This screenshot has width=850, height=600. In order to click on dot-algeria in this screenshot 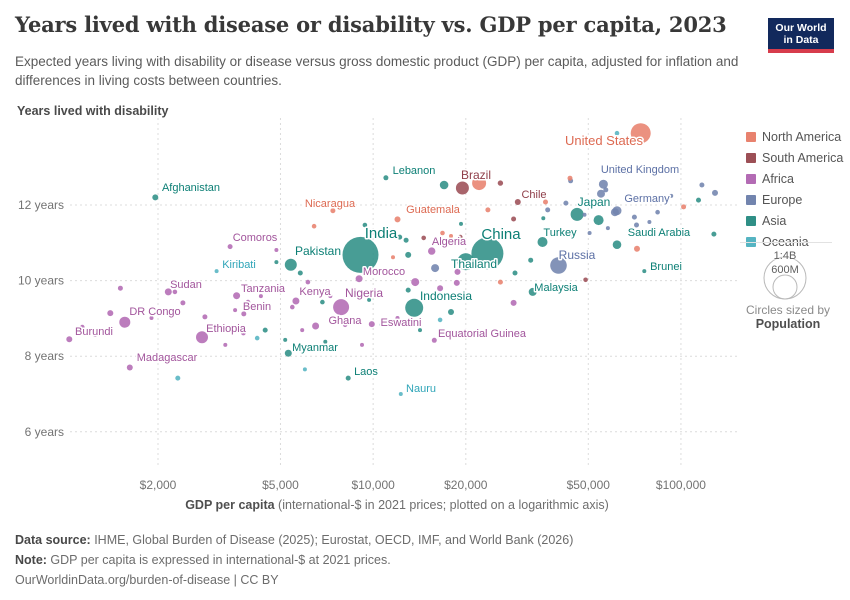, I will do `click(432, 251)`.